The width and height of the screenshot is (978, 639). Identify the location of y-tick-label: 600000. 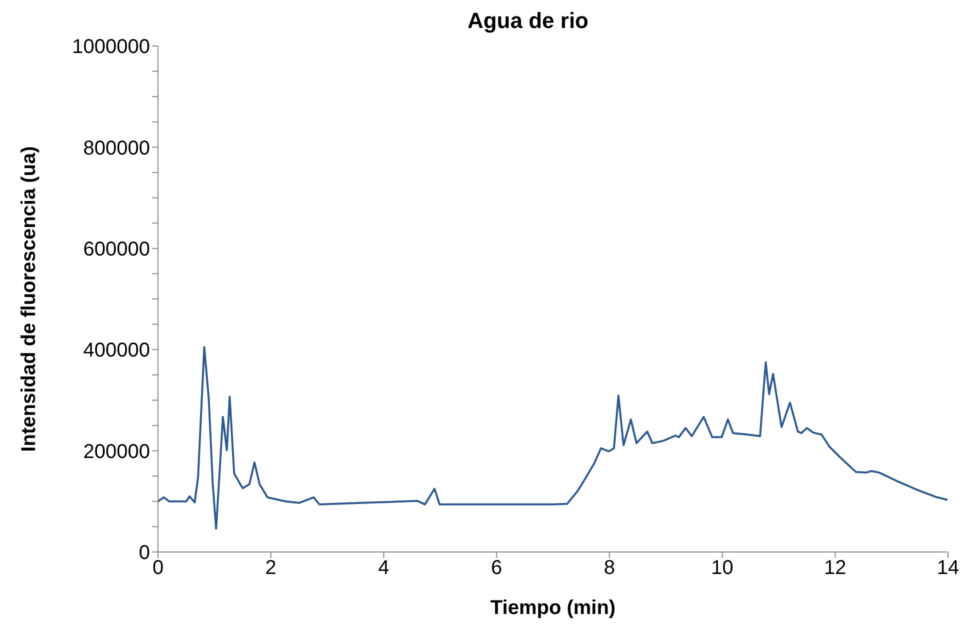
(116, 249).